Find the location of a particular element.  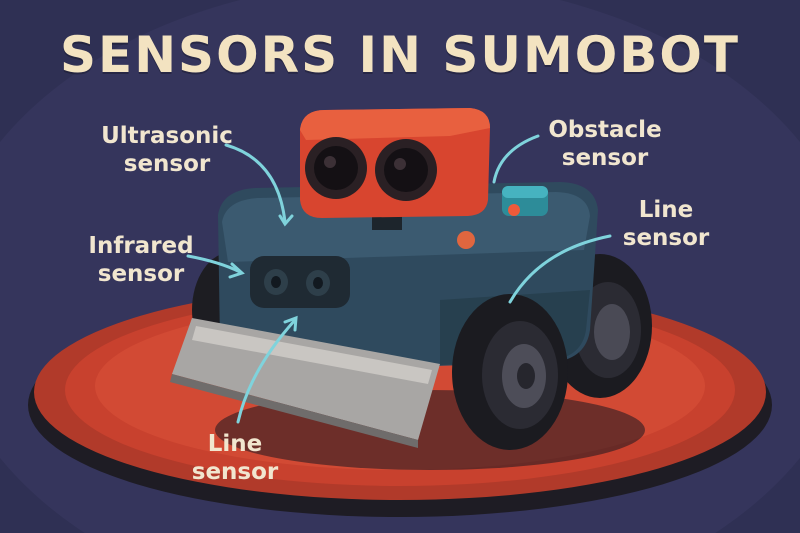

label-line-bottom-line2: sensor is located at coordinates (235, 472).